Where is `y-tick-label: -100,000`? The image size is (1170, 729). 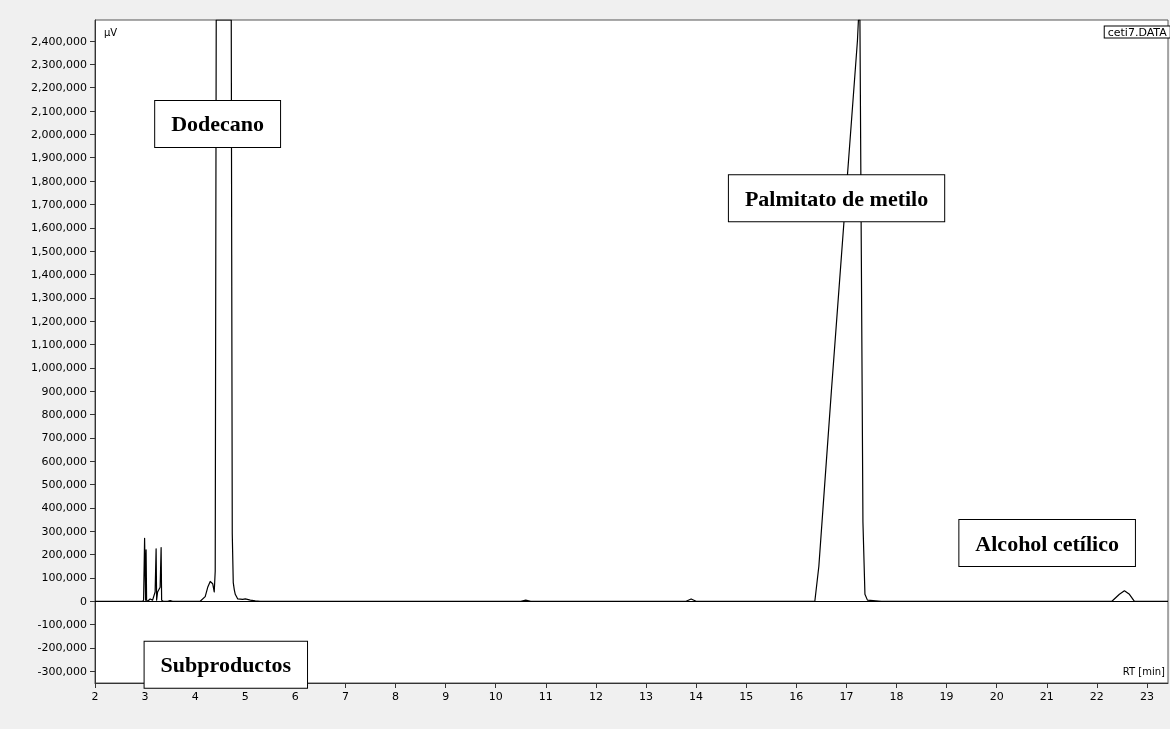
y-tick-label: -100,000 is located at coordinates (62, 625).